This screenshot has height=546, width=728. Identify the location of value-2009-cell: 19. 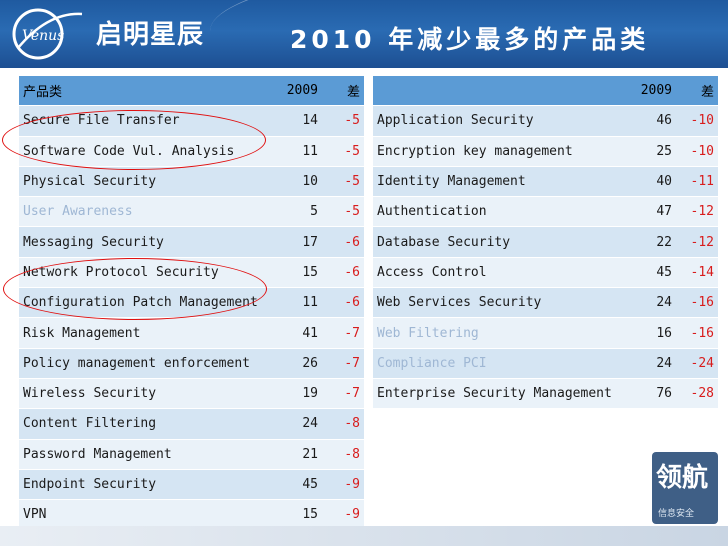
(298, 394).